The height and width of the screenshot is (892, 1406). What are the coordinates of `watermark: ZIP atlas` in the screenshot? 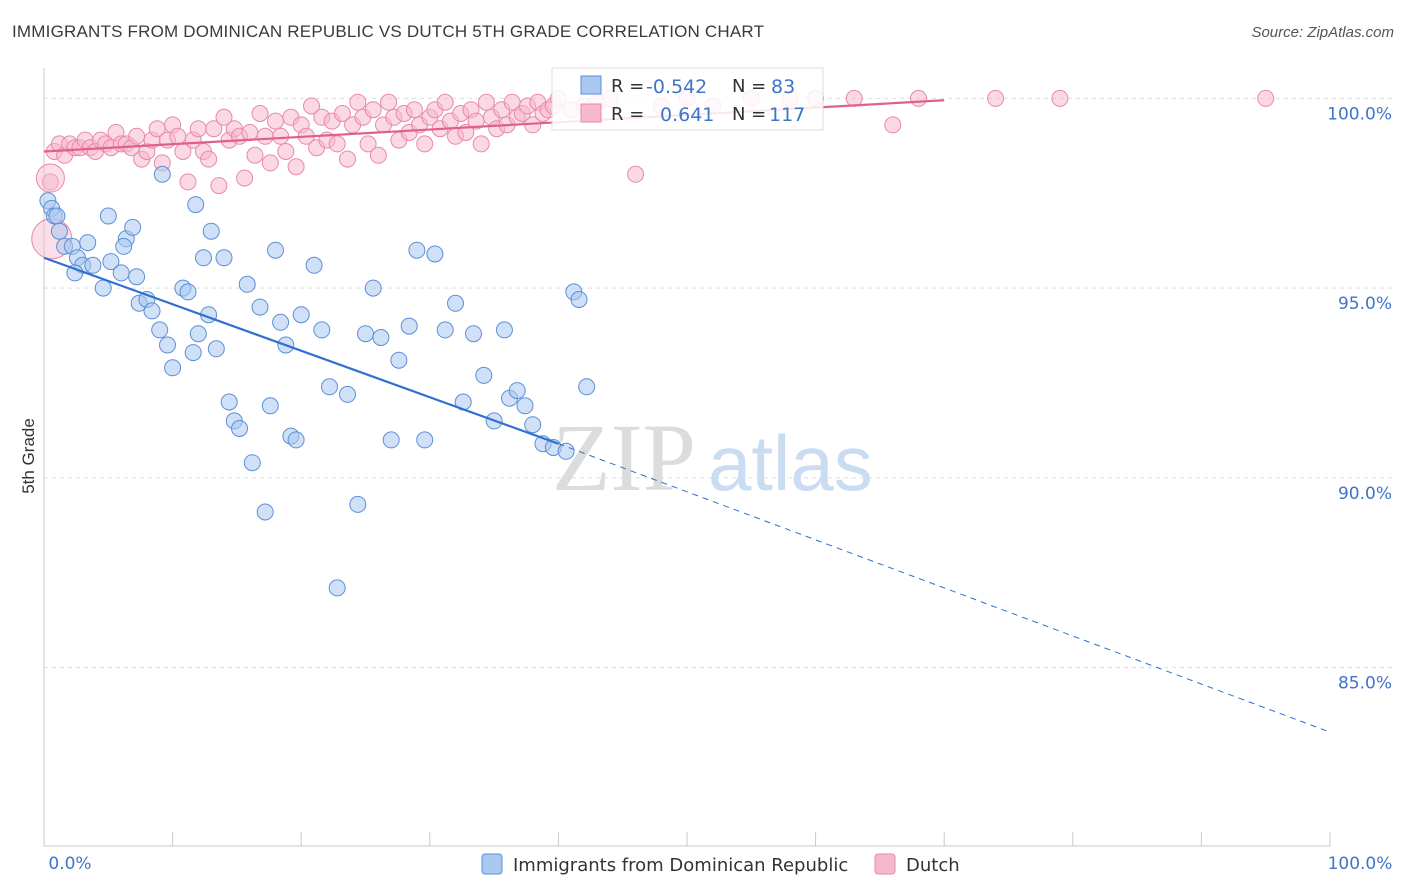 It's located at (712, 457).